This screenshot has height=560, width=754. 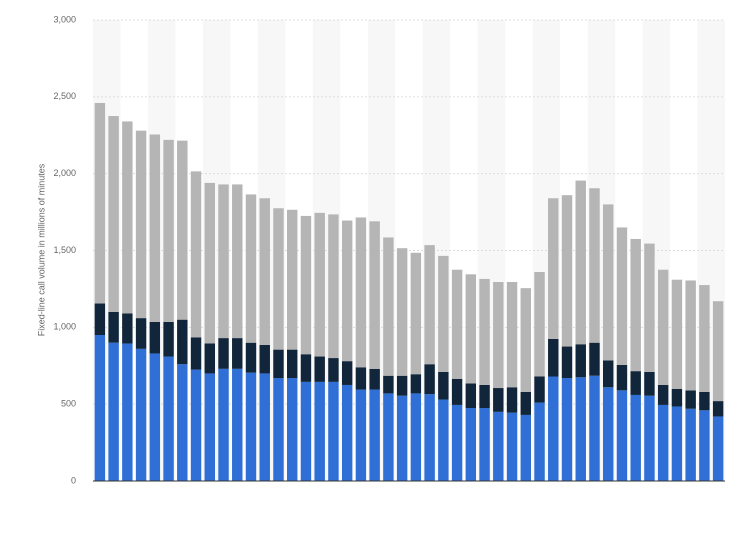 What do you see at coordinates (68, 404) in the screenshot?
I see `y-tick-label: 500` at bounding box center [68, 404].